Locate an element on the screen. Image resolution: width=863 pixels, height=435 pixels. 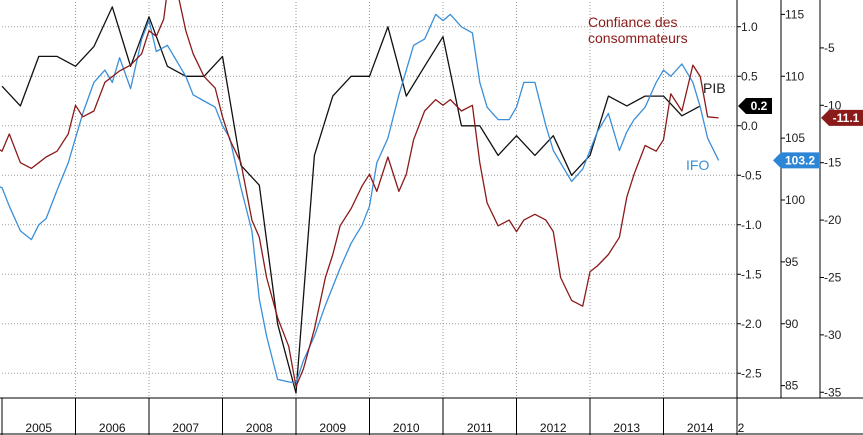
last-value-flag-confiance is located at coordinates (842, 117).